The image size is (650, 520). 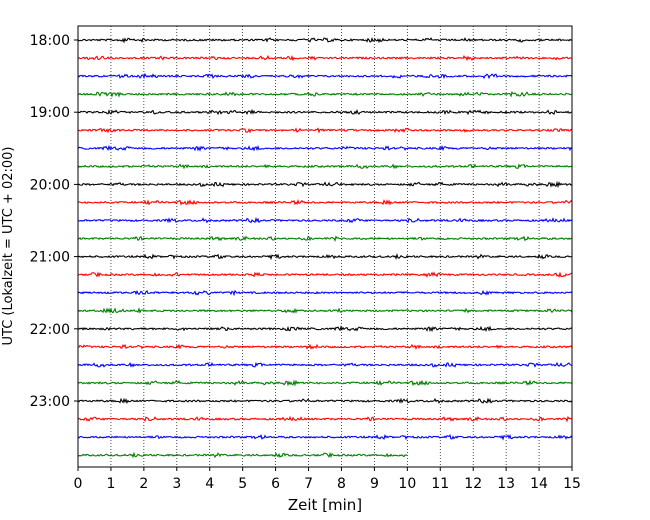 What do you see at coordinates (308, 484) in the screenshot?
I see `x-tick-label: 7` at bounding box center [308, 484].